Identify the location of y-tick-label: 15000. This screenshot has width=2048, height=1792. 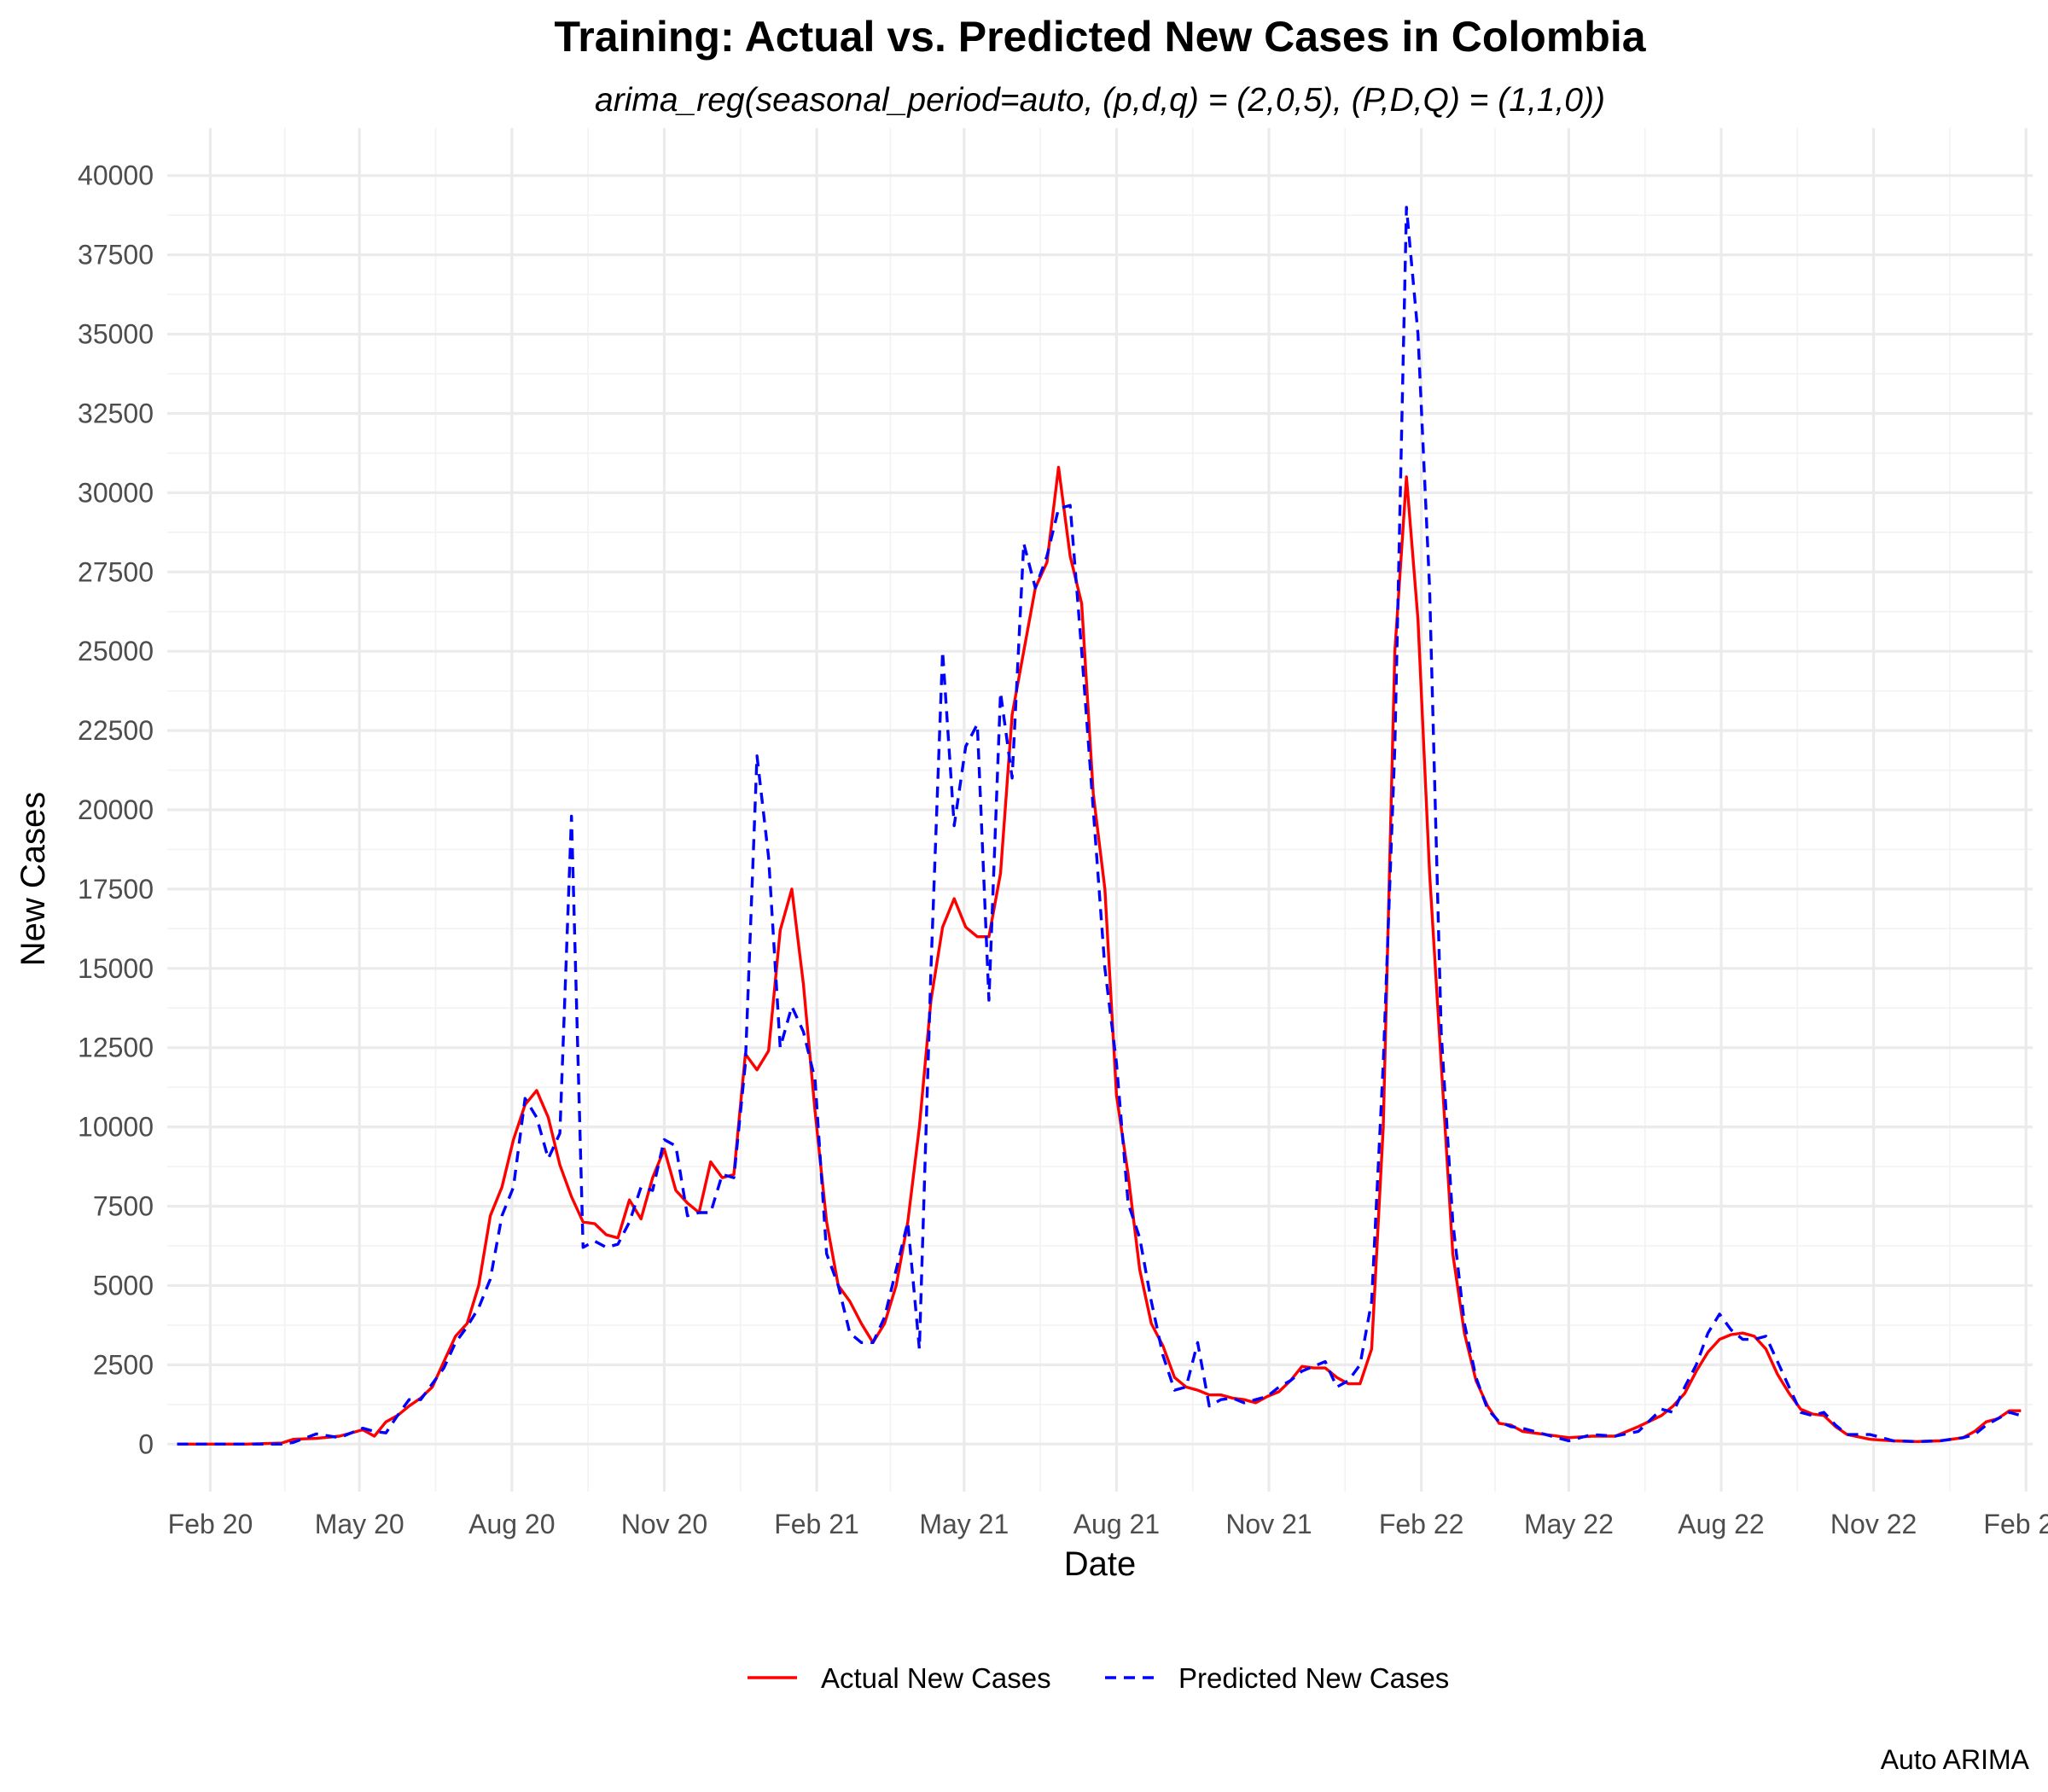
(116, 969).